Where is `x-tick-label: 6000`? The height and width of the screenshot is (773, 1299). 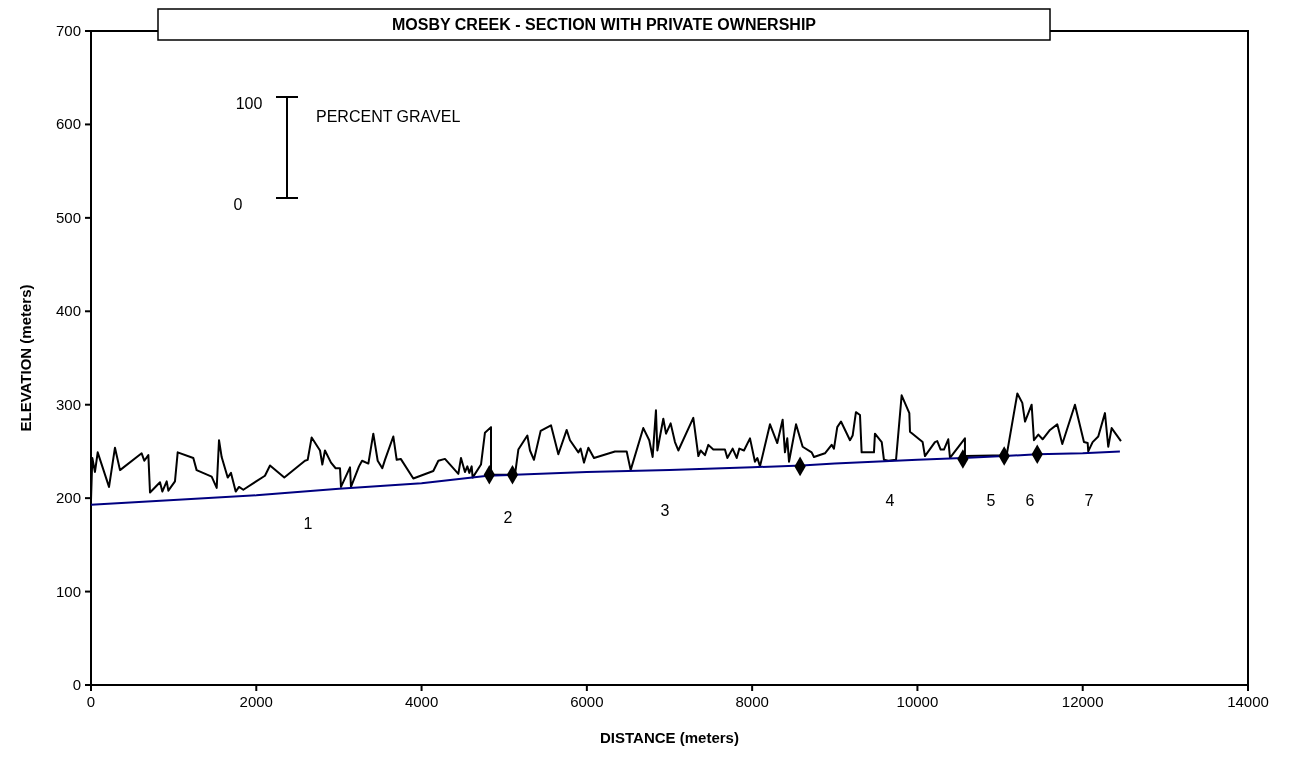 x-tick-label: 6000 is located at coordinates (587, 701).